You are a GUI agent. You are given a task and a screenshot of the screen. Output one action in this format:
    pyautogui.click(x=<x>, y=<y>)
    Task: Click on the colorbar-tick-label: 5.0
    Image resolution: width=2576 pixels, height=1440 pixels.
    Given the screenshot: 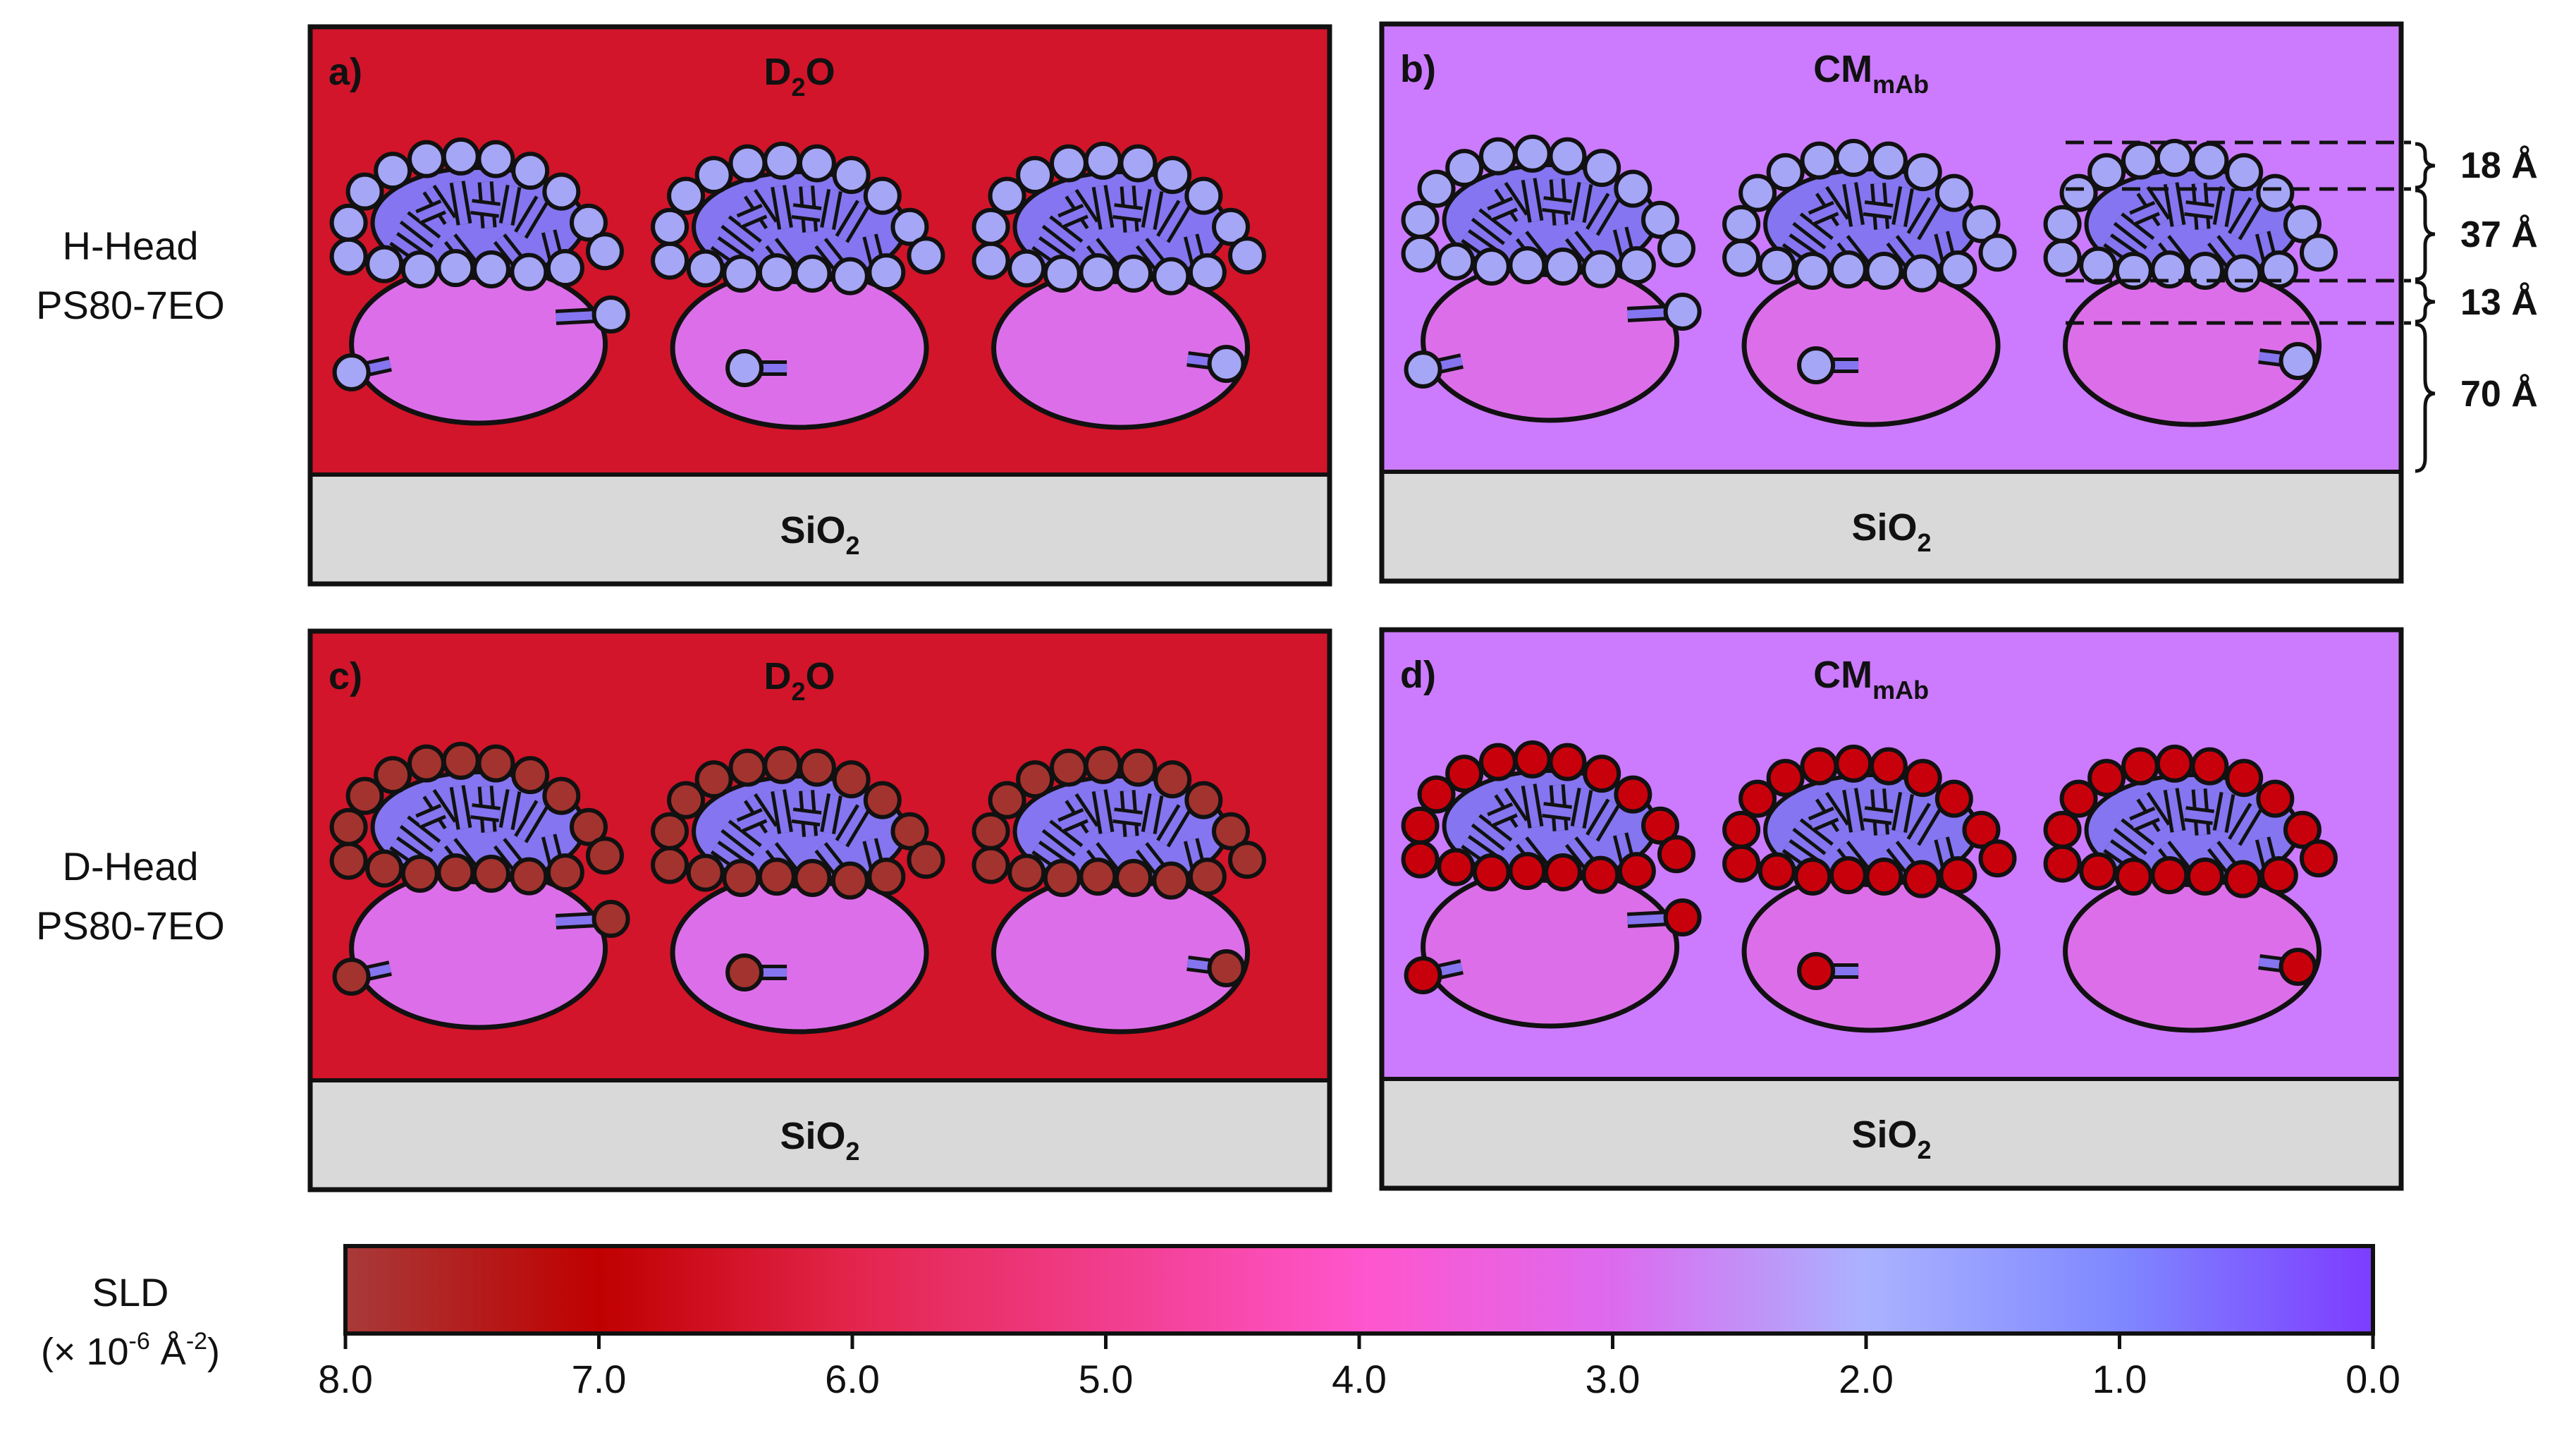 What is the action you would take?
    pyautogui.click(x=1106, y=1379)
    